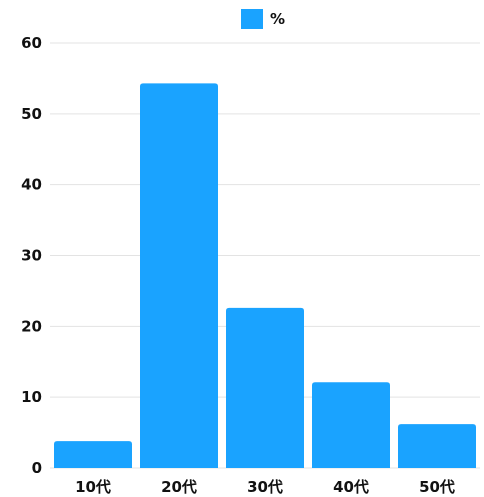  I want to click on x-tick-label: 20代, so click(179, 487).